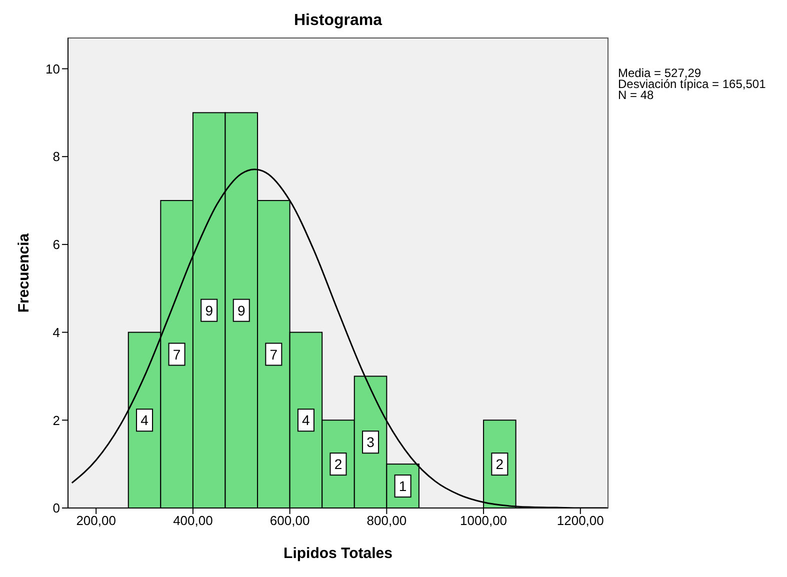 The image size is (787, 577). Describe the element at coordinates (386, 520) in the screenshot. I see `x-tick-label: 800,00` at that location.